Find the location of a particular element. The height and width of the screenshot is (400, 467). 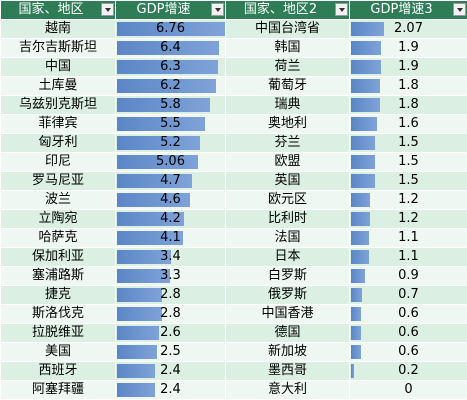

cell-country-region: 俄罗斯 is located at coordinates (287, 295).